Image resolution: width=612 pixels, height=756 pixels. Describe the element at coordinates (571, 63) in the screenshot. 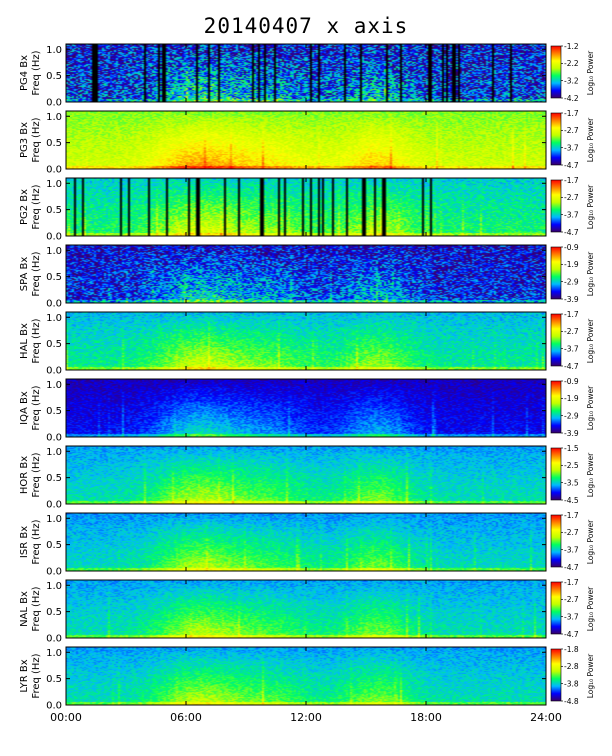

I see `colorbar-tick-label: -2.2` at that location.